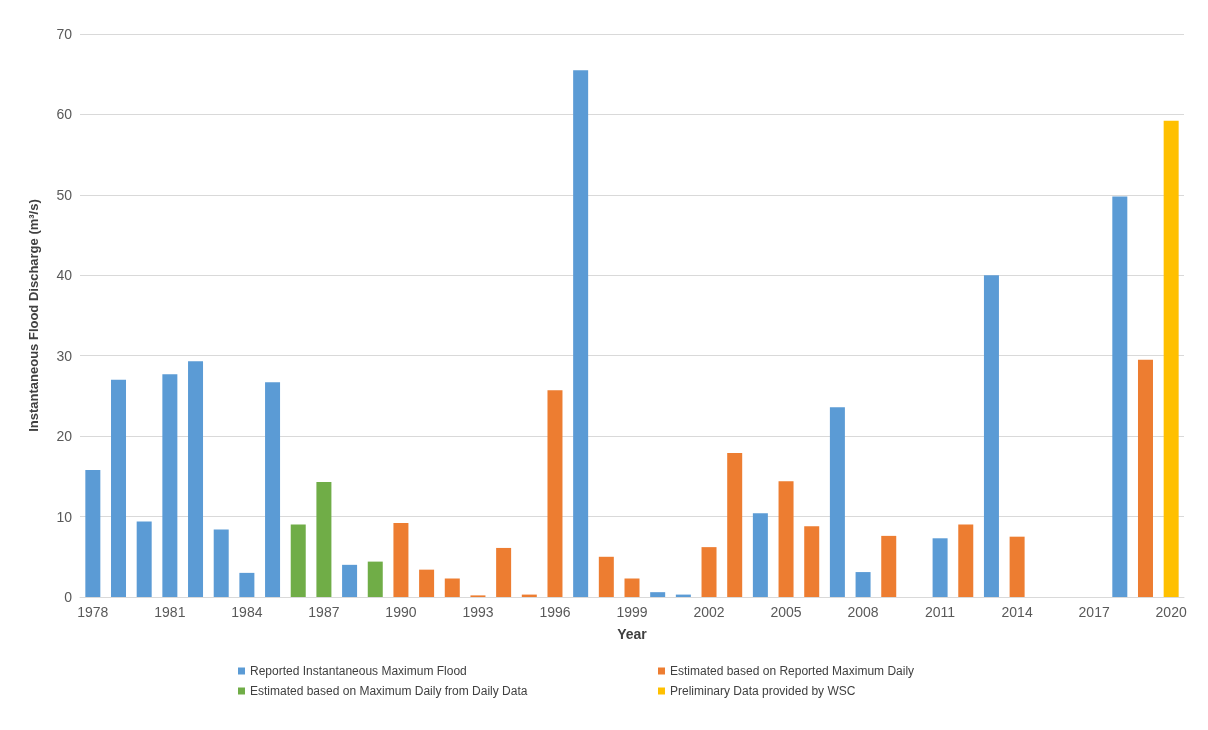  What do you see at coordinates (358, 671) in the screenshot?
I see `legend-label: Reported Instantaneous Maximum Flood` at bounding box center [358, 671].